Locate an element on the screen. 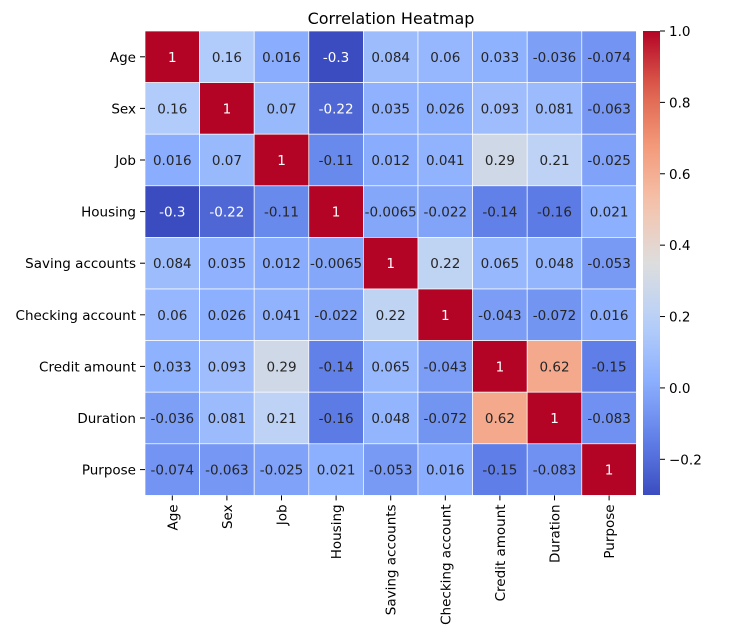 The image size is (747, 638). column-tick-label: Checking account is located at coordinates (446, 564).